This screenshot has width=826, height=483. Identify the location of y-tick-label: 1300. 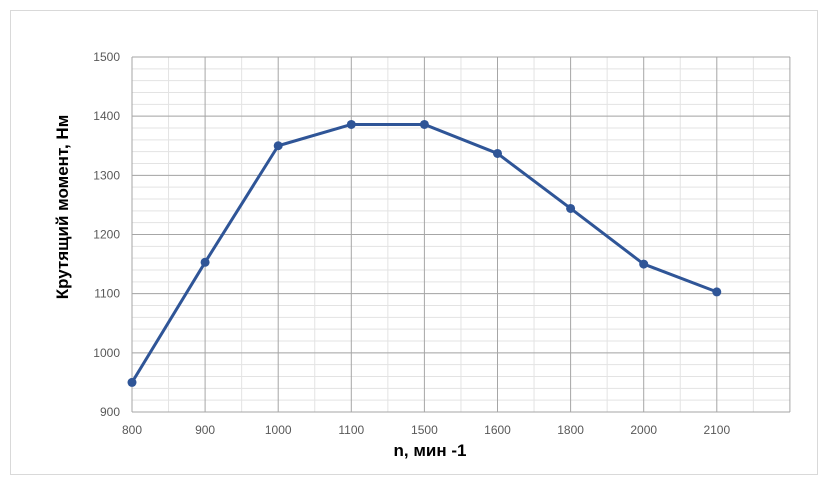
(106, 175).